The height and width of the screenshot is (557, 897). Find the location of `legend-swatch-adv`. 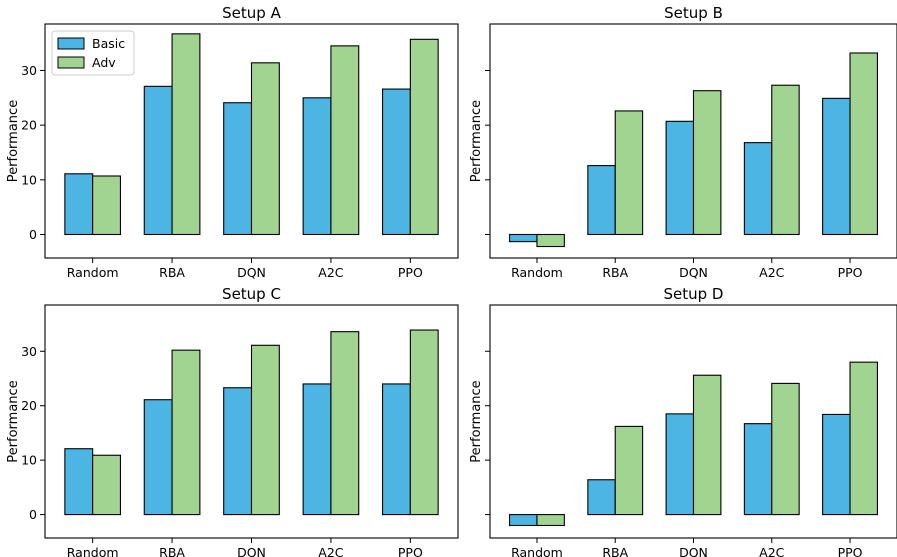

legend-swatch-adv is located at coordinates (71, 62).